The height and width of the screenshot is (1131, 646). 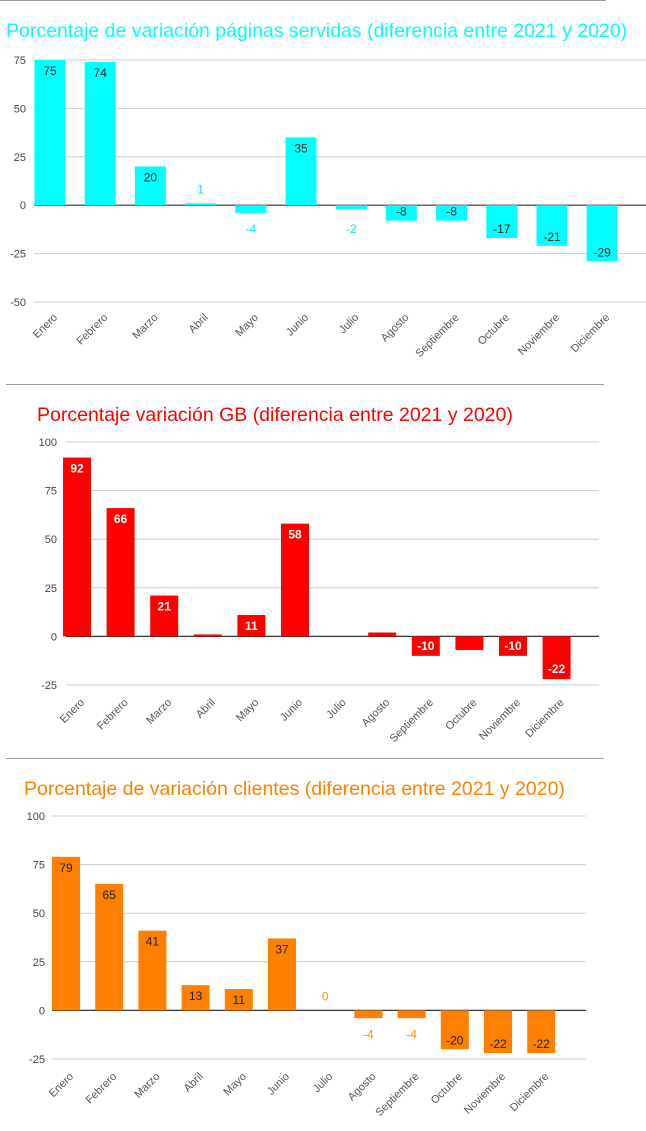 What do you see at coordinates (18, 303) in the screenshot?
I see `y-tick-label: -50` at bounding box center [18, 303].